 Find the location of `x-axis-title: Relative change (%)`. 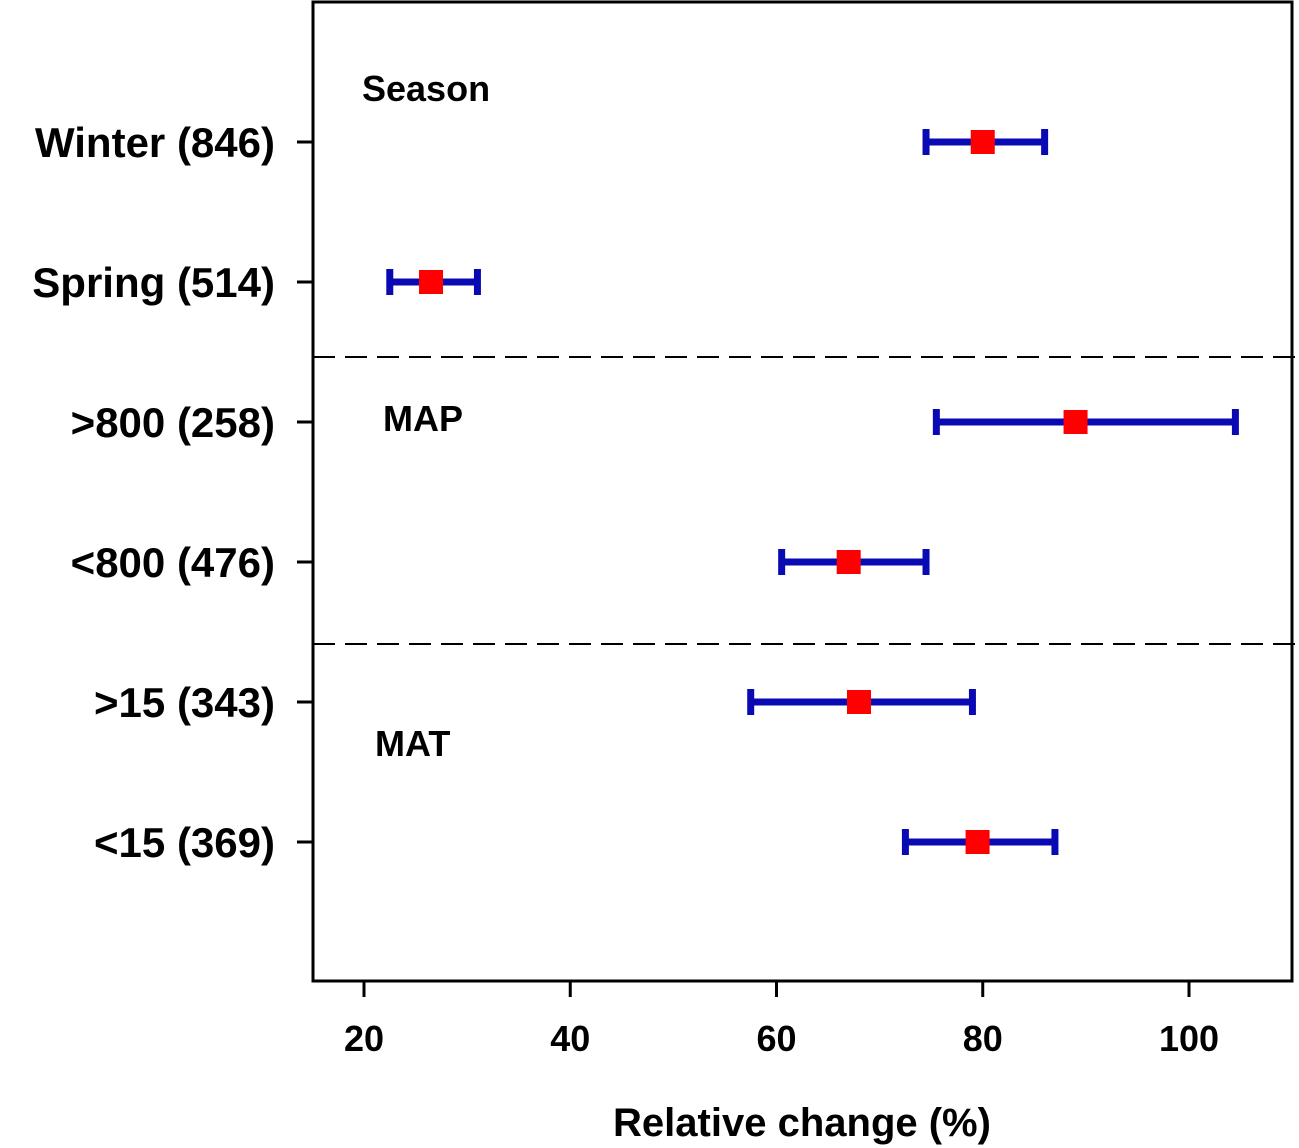

x-axis-title: Relative change (%) is located at coordinates (802, 1123).